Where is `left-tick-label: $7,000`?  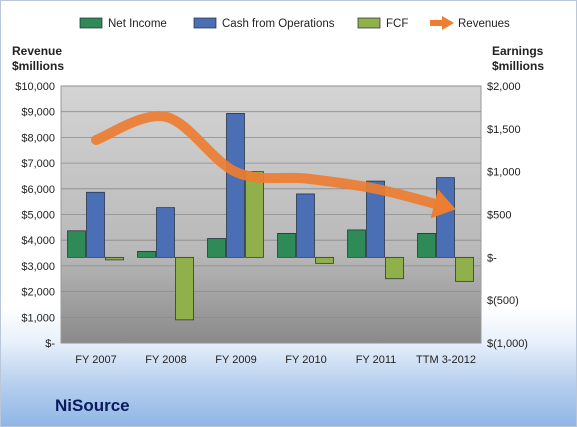 left-tick-label: $7,000 is located at coordinates (38, 164).